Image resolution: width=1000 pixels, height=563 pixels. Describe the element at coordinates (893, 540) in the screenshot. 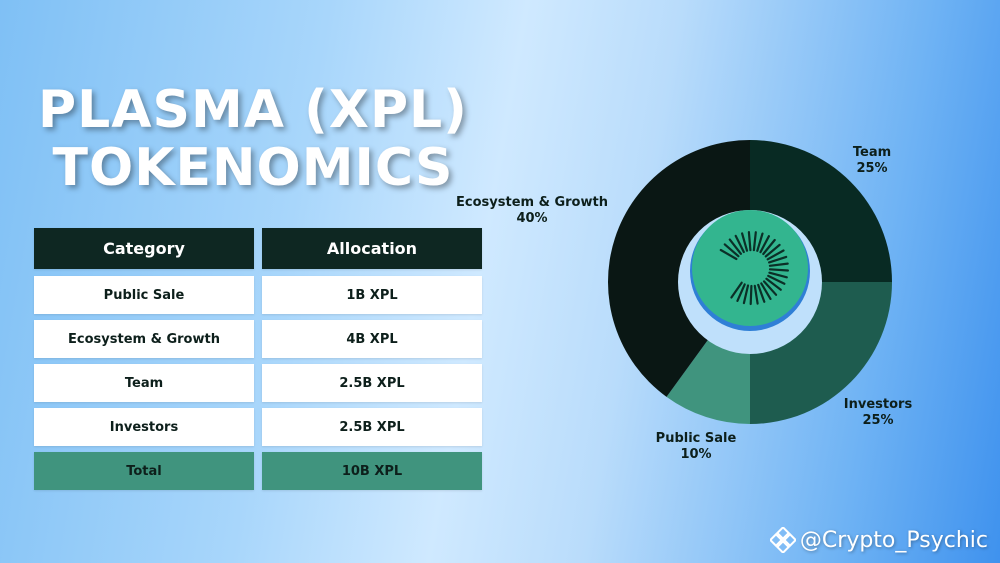

I see `watermark-text: @Crypto_Psychic` at that location.